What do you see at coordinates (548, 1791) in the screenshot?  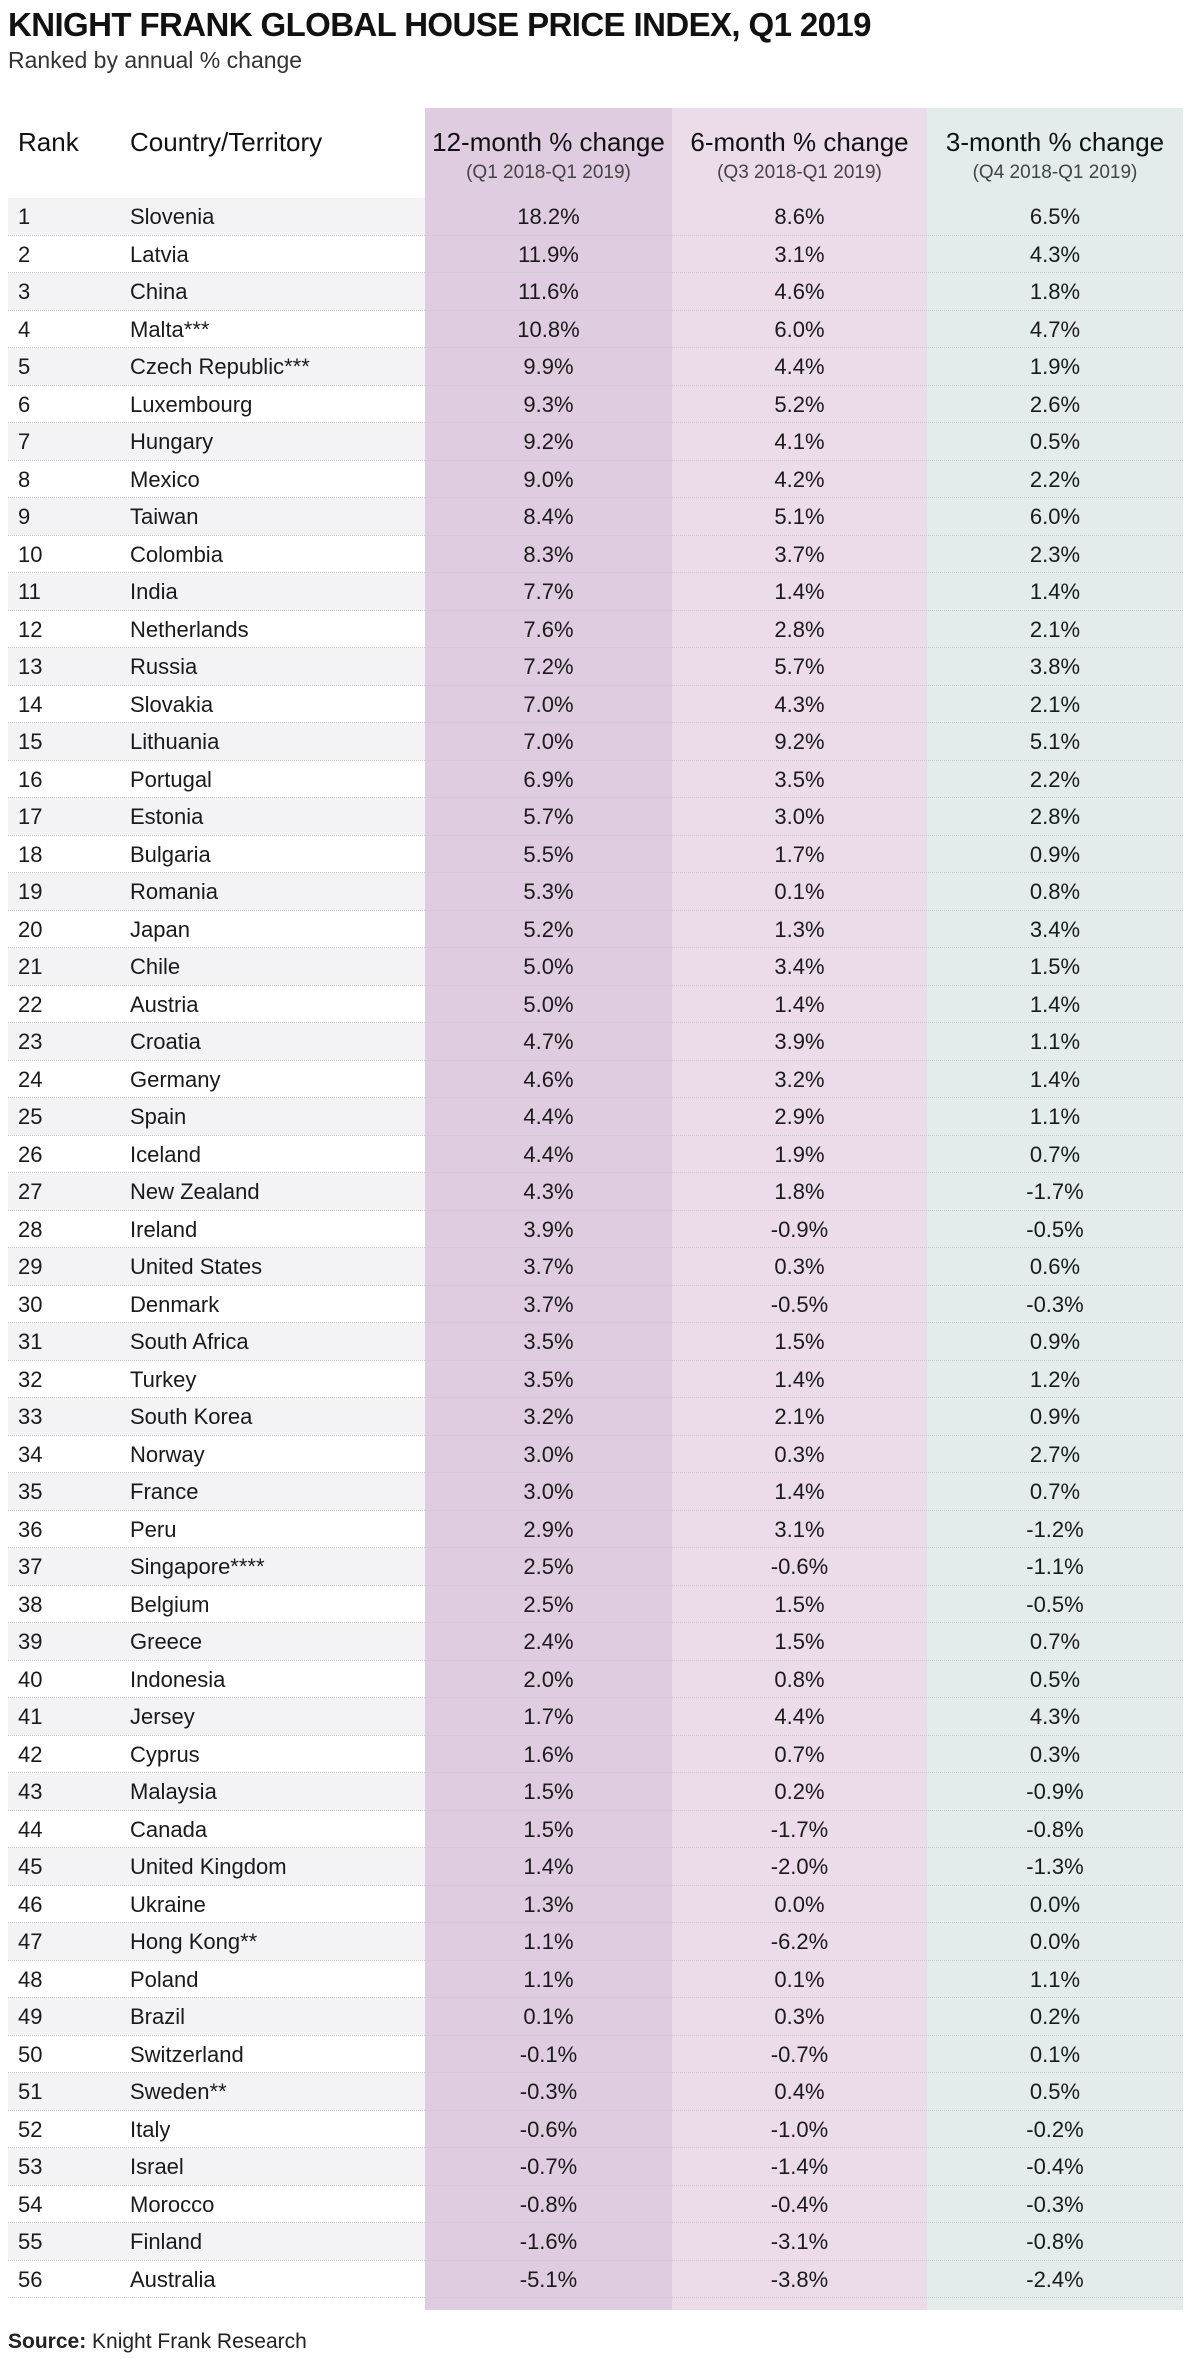 I see `change-12-month-cell: 1.5%` at bounding box center [548, 1791].